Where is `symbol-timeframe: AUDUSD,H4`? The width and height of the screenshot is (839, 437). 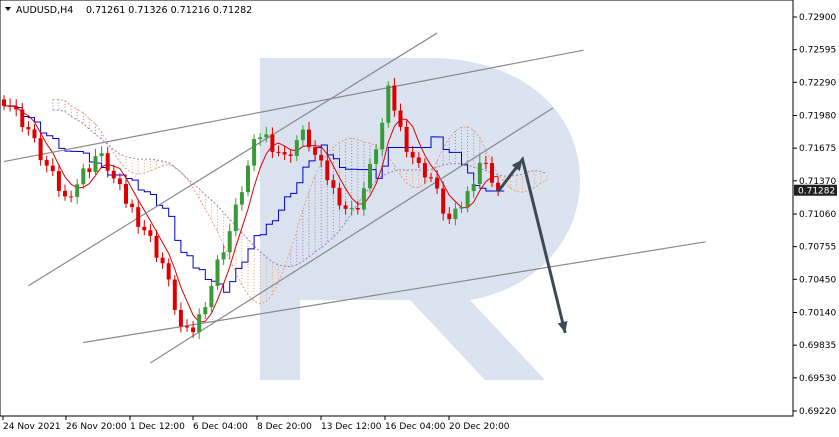 symbol-timeframe: AUDUSD,H4 is located at coordinates (44, 10).